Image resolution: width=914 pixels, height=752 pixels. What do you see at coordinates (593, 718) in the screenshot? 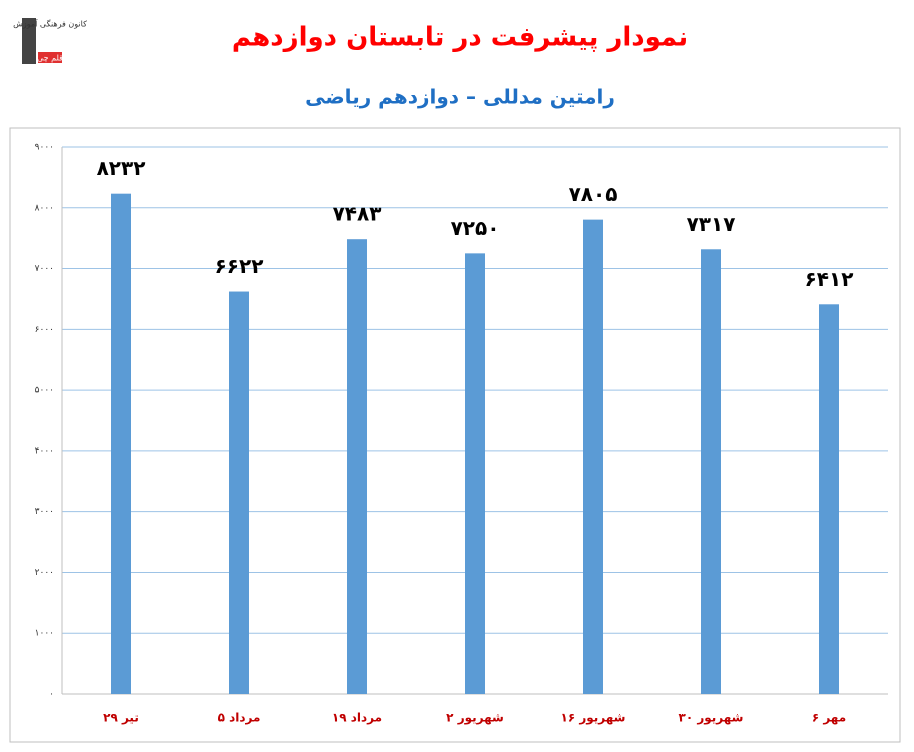
I see `x-tick-label: ۱۶ شهریور` at bounding box center [593, 718].